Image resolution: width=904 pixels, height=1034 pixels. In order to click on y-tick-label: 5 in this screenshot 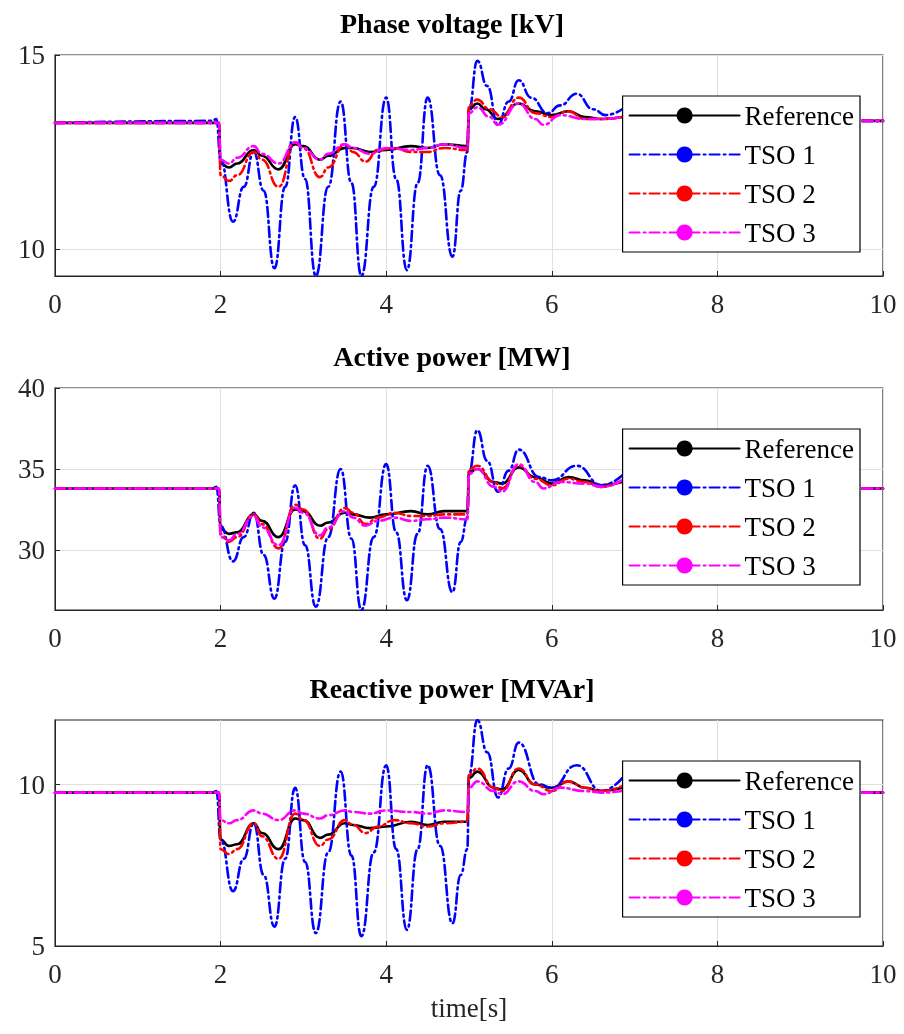, I will do `click(38, 946)`.